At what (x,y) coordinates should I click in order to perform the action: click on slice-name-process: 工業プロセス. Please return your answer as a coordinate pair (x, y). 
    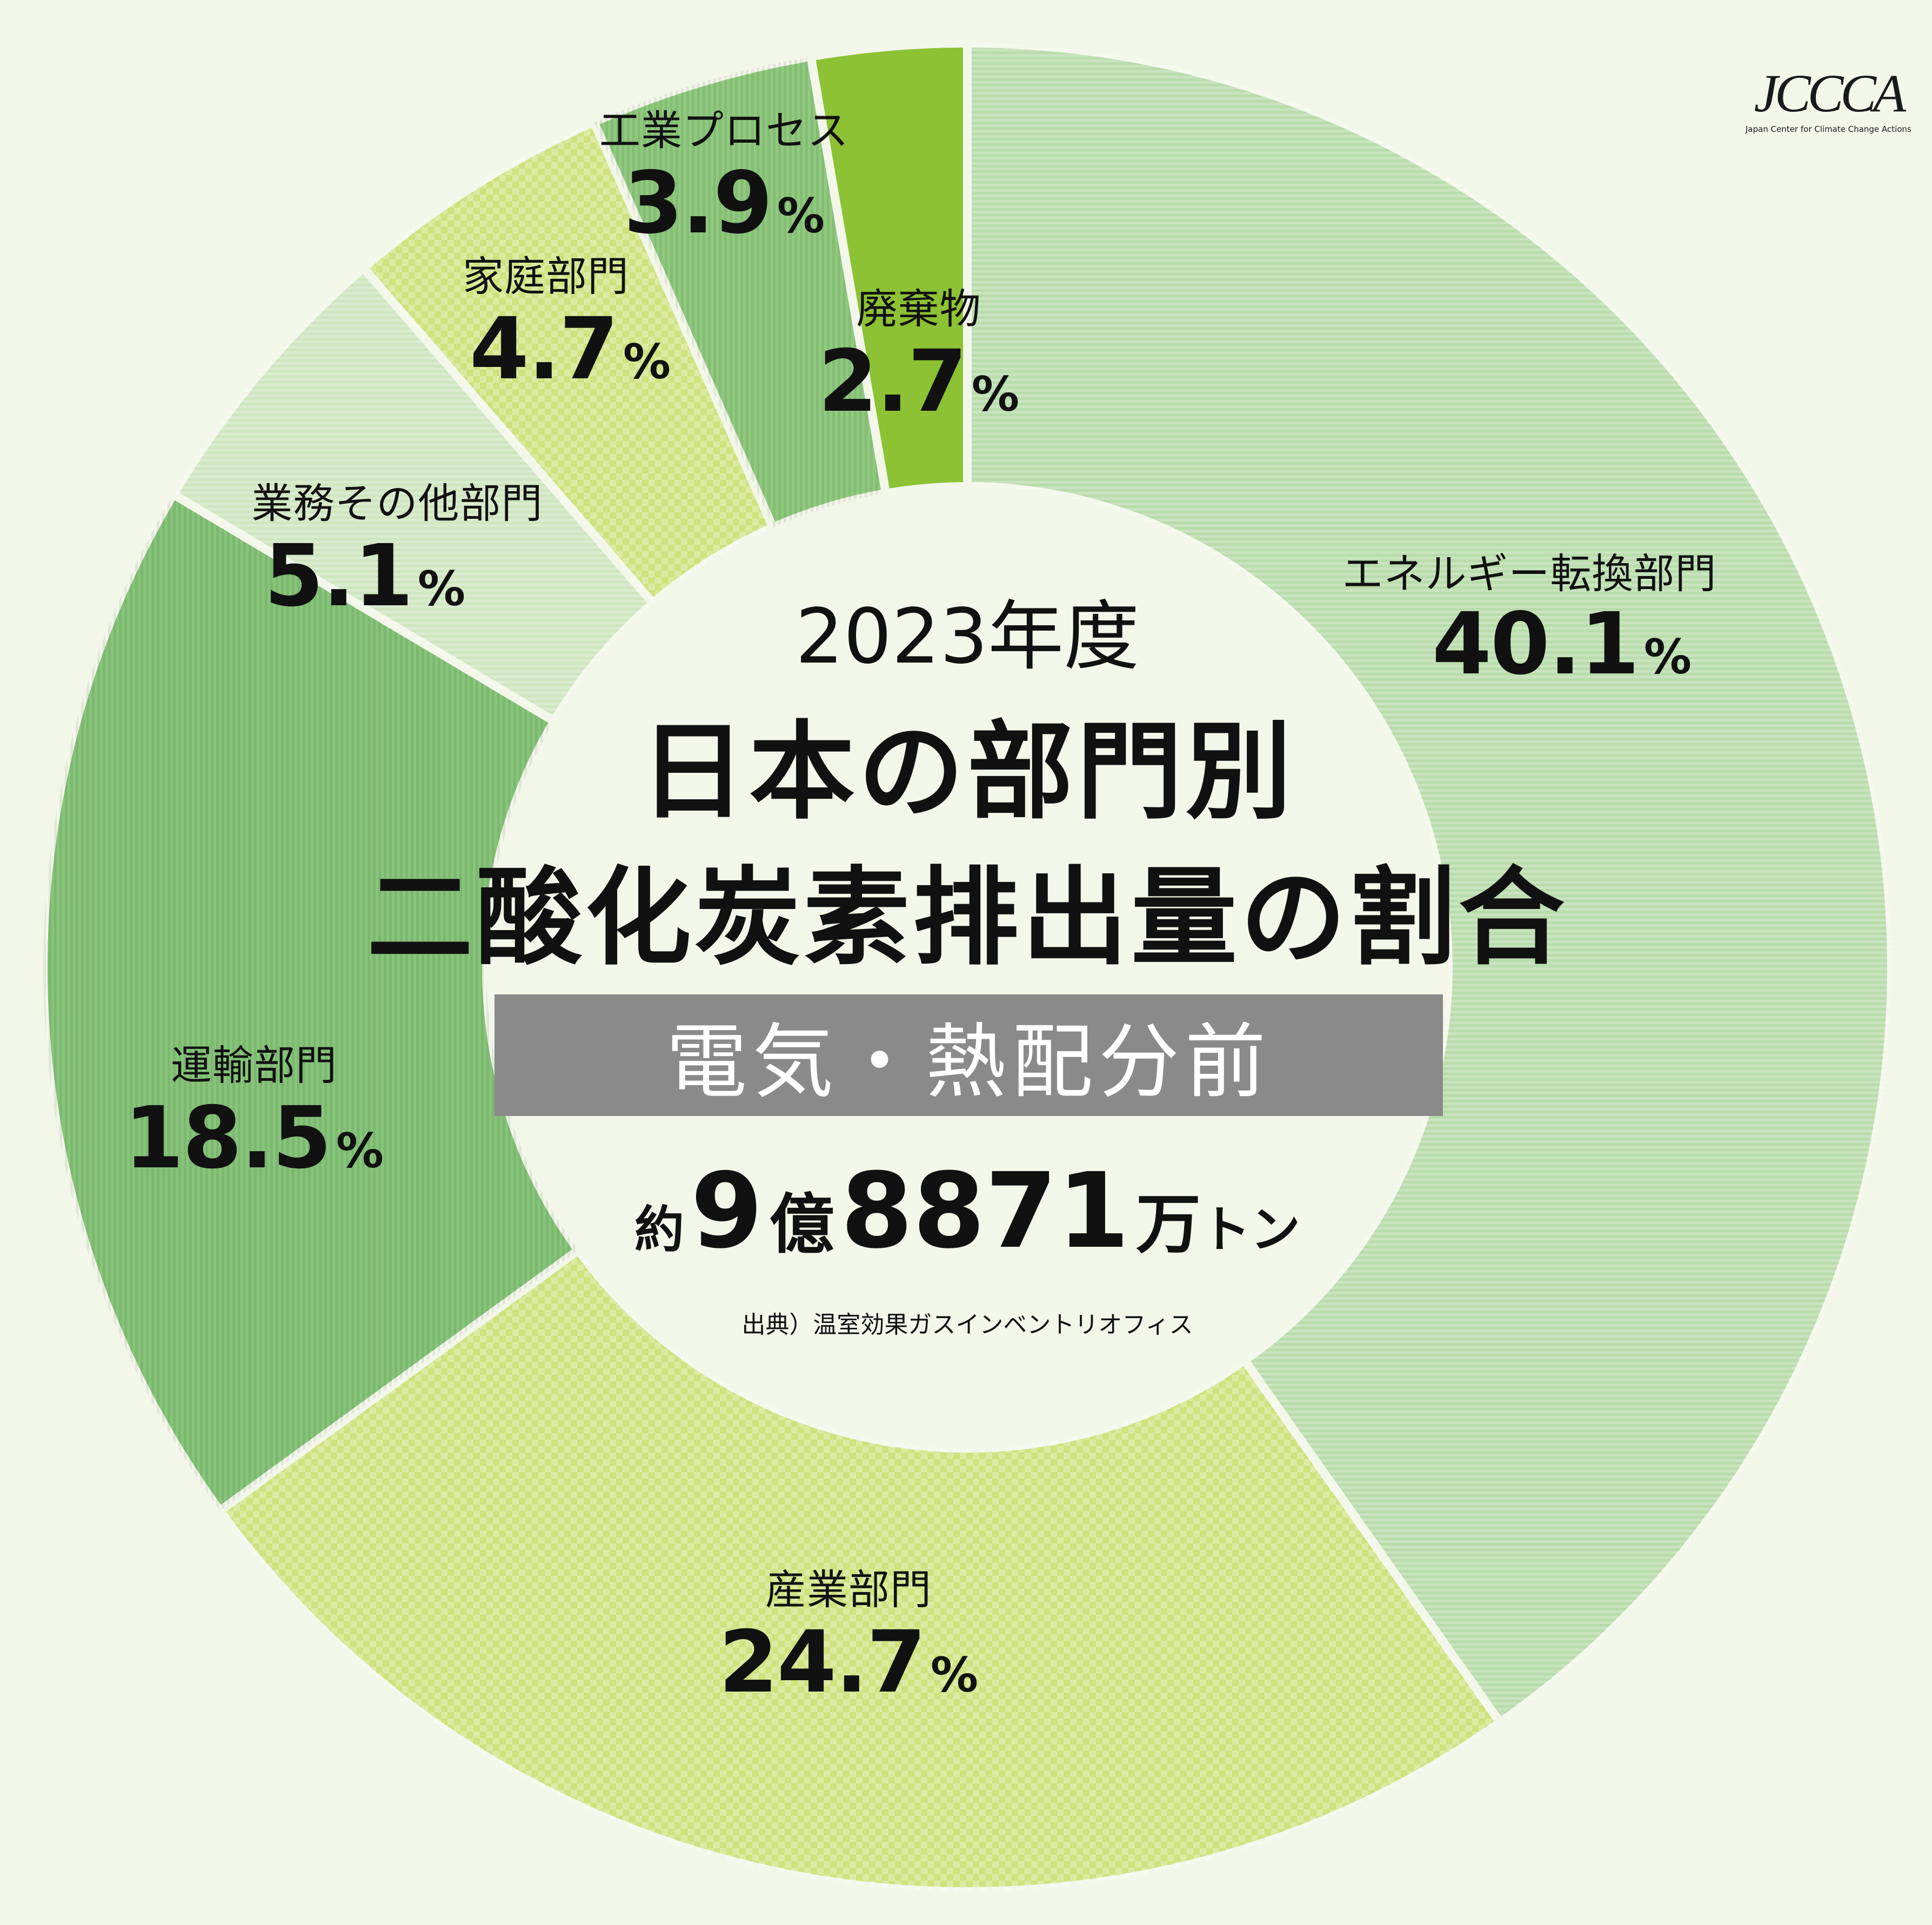
    Looking at the image, I should click on (724, 130).